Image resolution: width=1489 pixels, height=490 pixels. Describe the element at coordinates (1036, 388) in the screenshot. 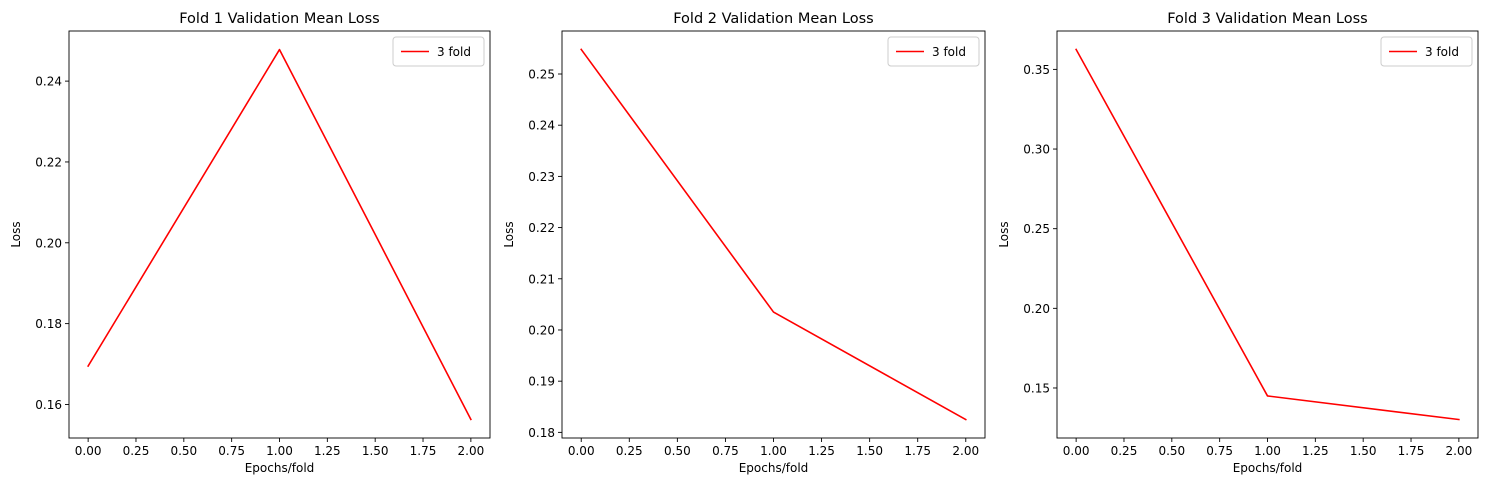

I see `y-tick-label: 0.15` at that location.